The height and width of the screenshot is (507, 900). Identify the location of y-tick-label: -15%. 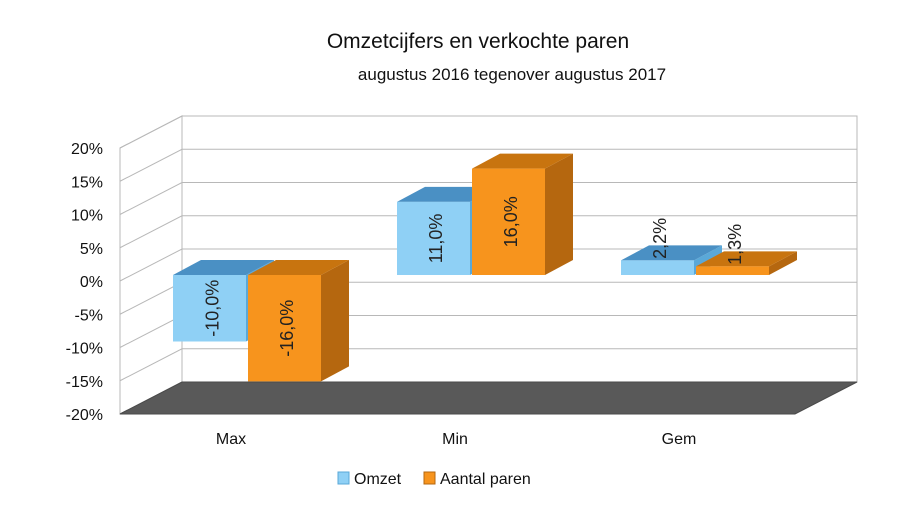
(84, 382).